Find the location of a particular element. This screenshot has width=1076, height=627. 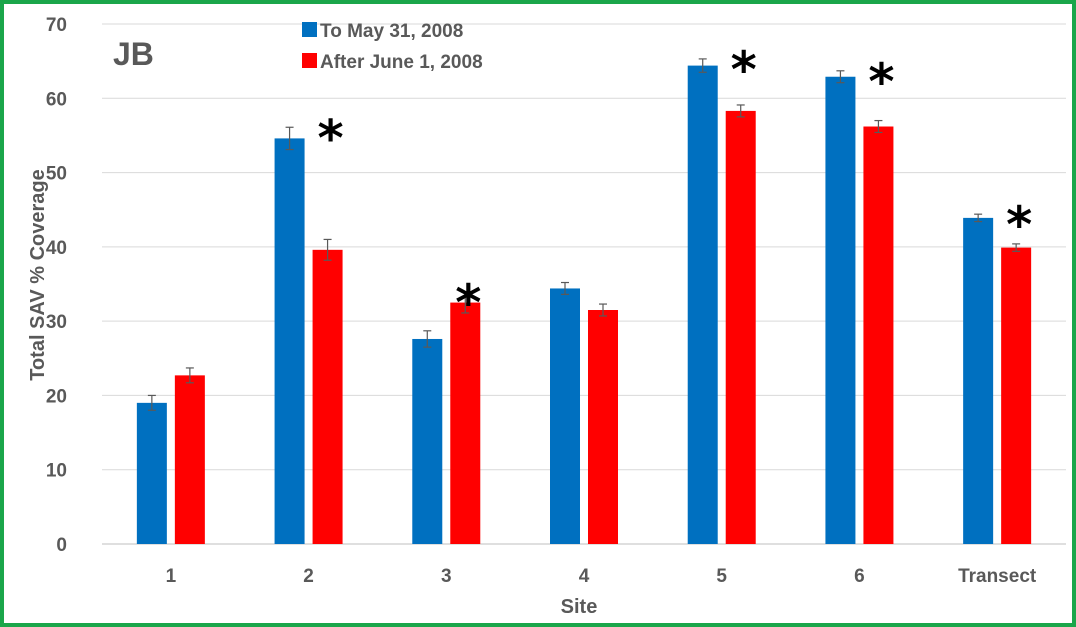

x-tick-label: 3 is located at coordinates (446, 576).